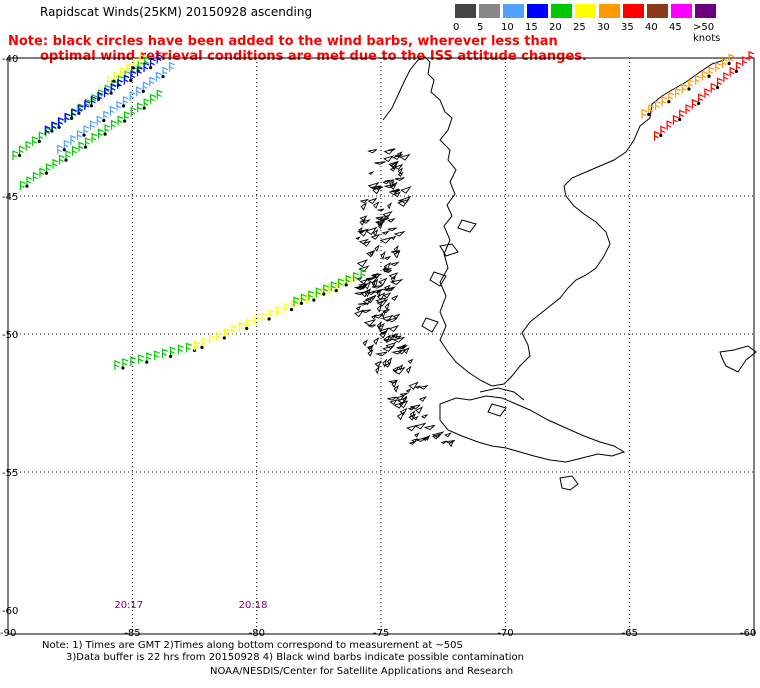 This screenshot has width=760, height=688. What do you see at coordinates (579, 27) in the screenshot?
I see `legend-label: 25` at bounding box center [579, 27].